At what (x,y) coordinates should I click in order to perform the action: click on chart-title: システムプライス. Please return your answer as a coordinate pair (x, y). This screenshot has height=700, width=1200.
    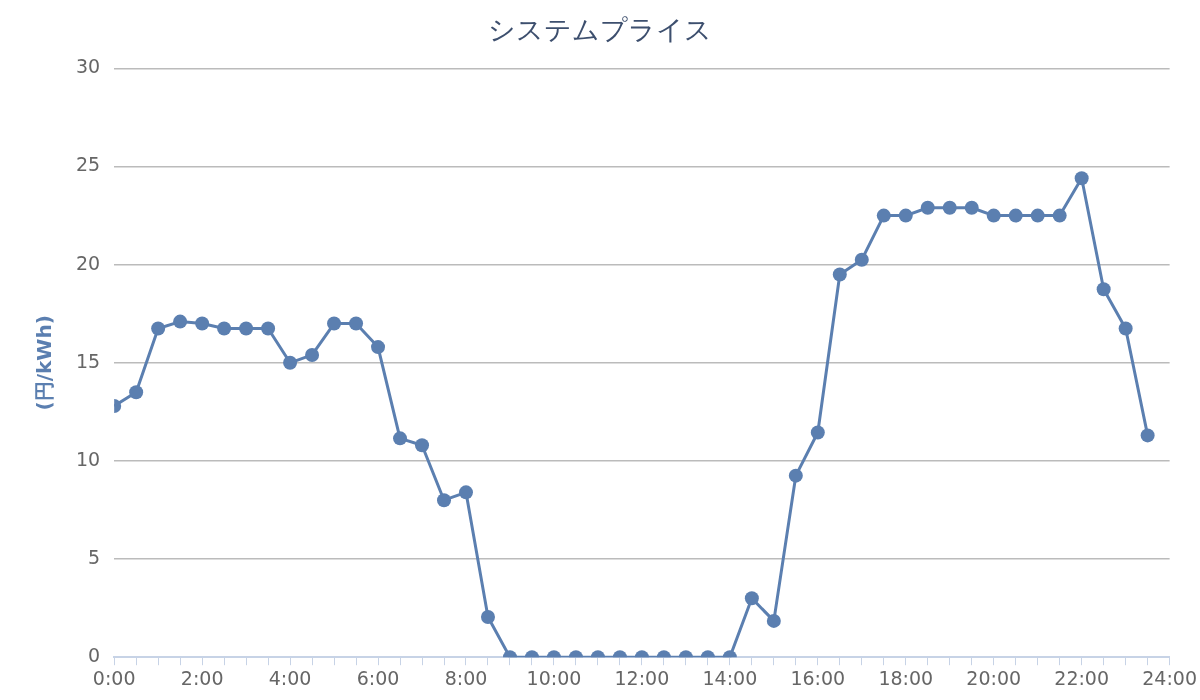
    Looking at the image, I should click on (600, 30).